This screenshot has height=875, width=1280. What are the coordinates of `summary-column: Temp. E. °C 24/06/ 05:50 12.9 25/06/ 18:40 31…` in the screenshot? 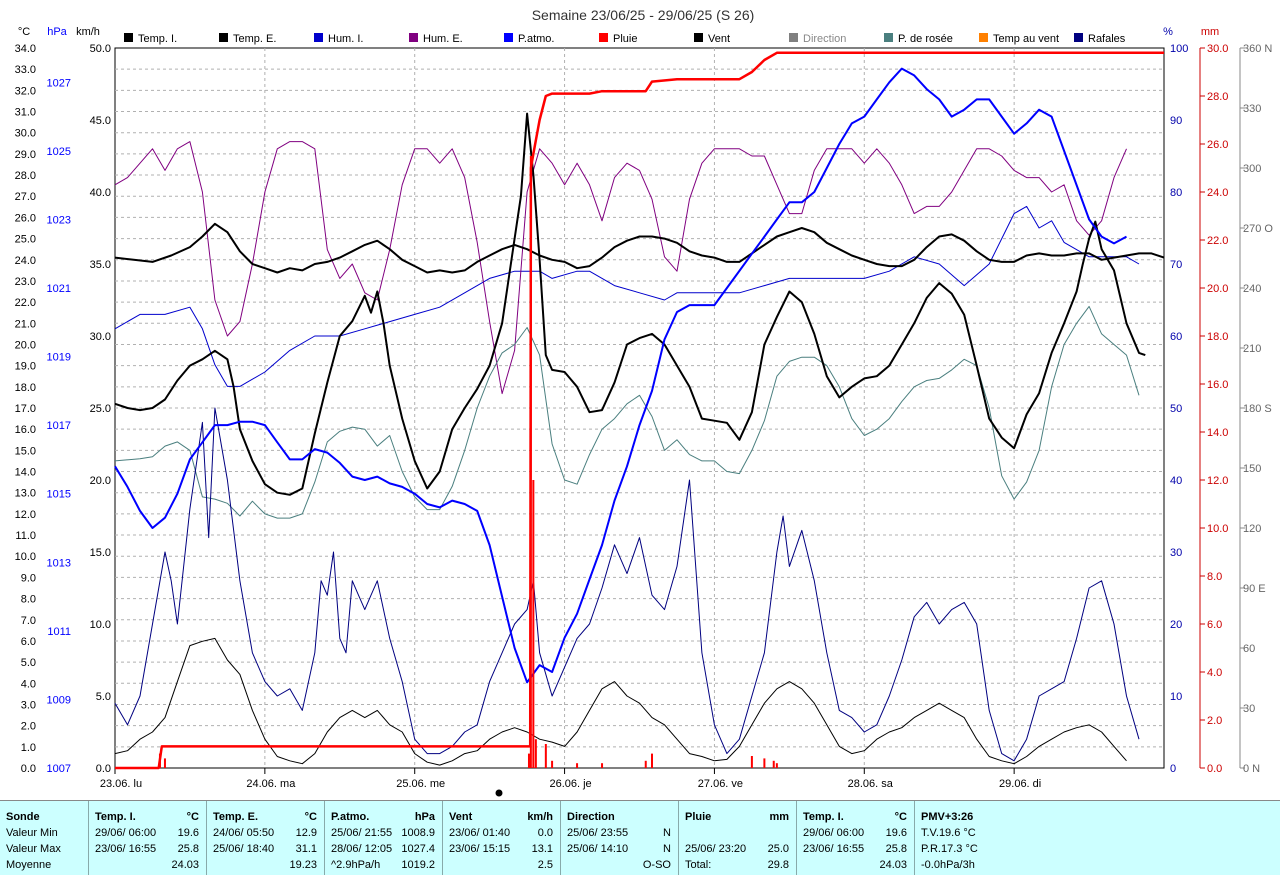 It's located at (265, 838).